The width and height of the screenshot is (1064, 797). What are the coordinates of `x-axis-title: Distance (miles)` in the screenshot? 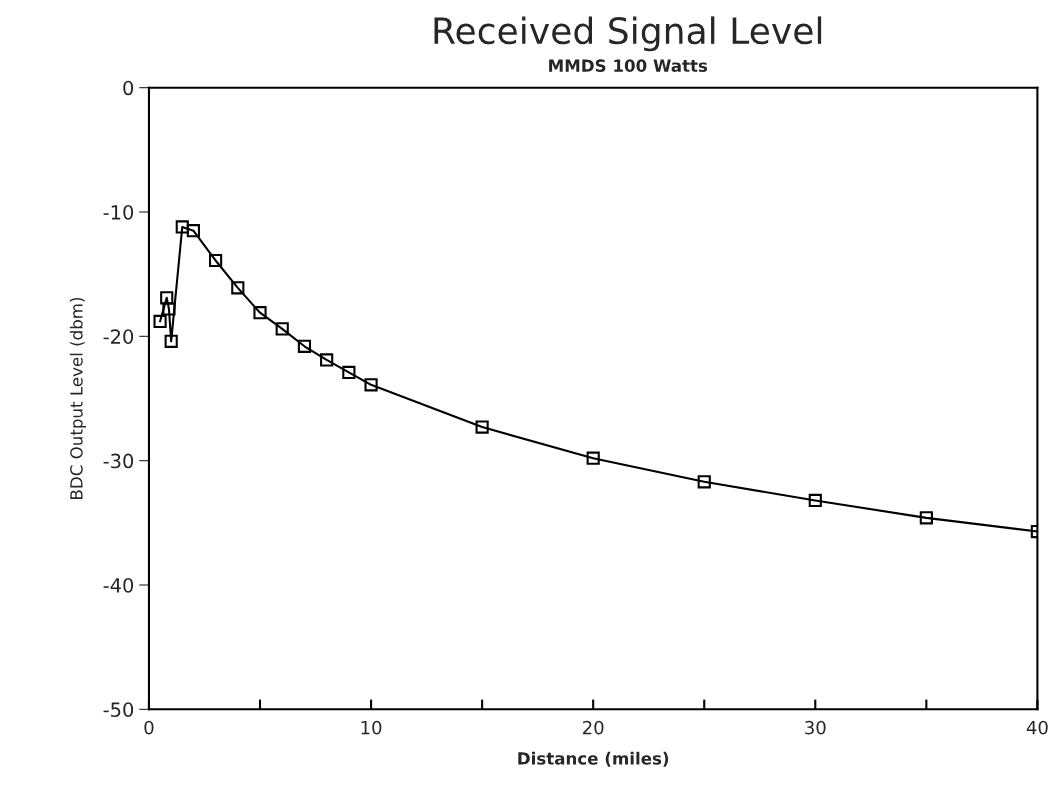 It's located at (593, 759).